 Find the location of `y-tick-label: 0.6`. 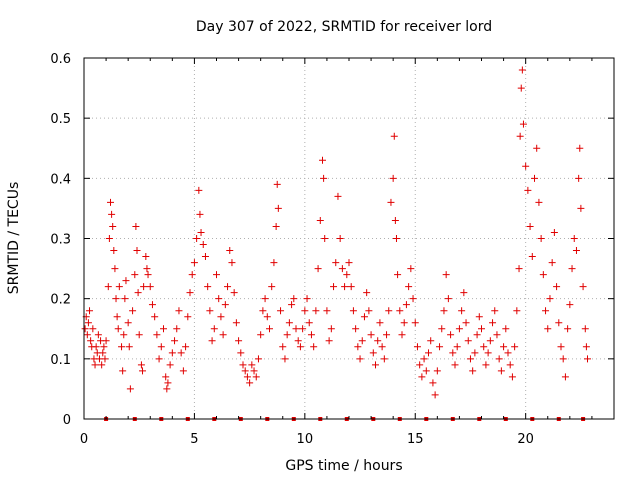

y-tick-label: 0.6 is located at coordinates (60, 59).